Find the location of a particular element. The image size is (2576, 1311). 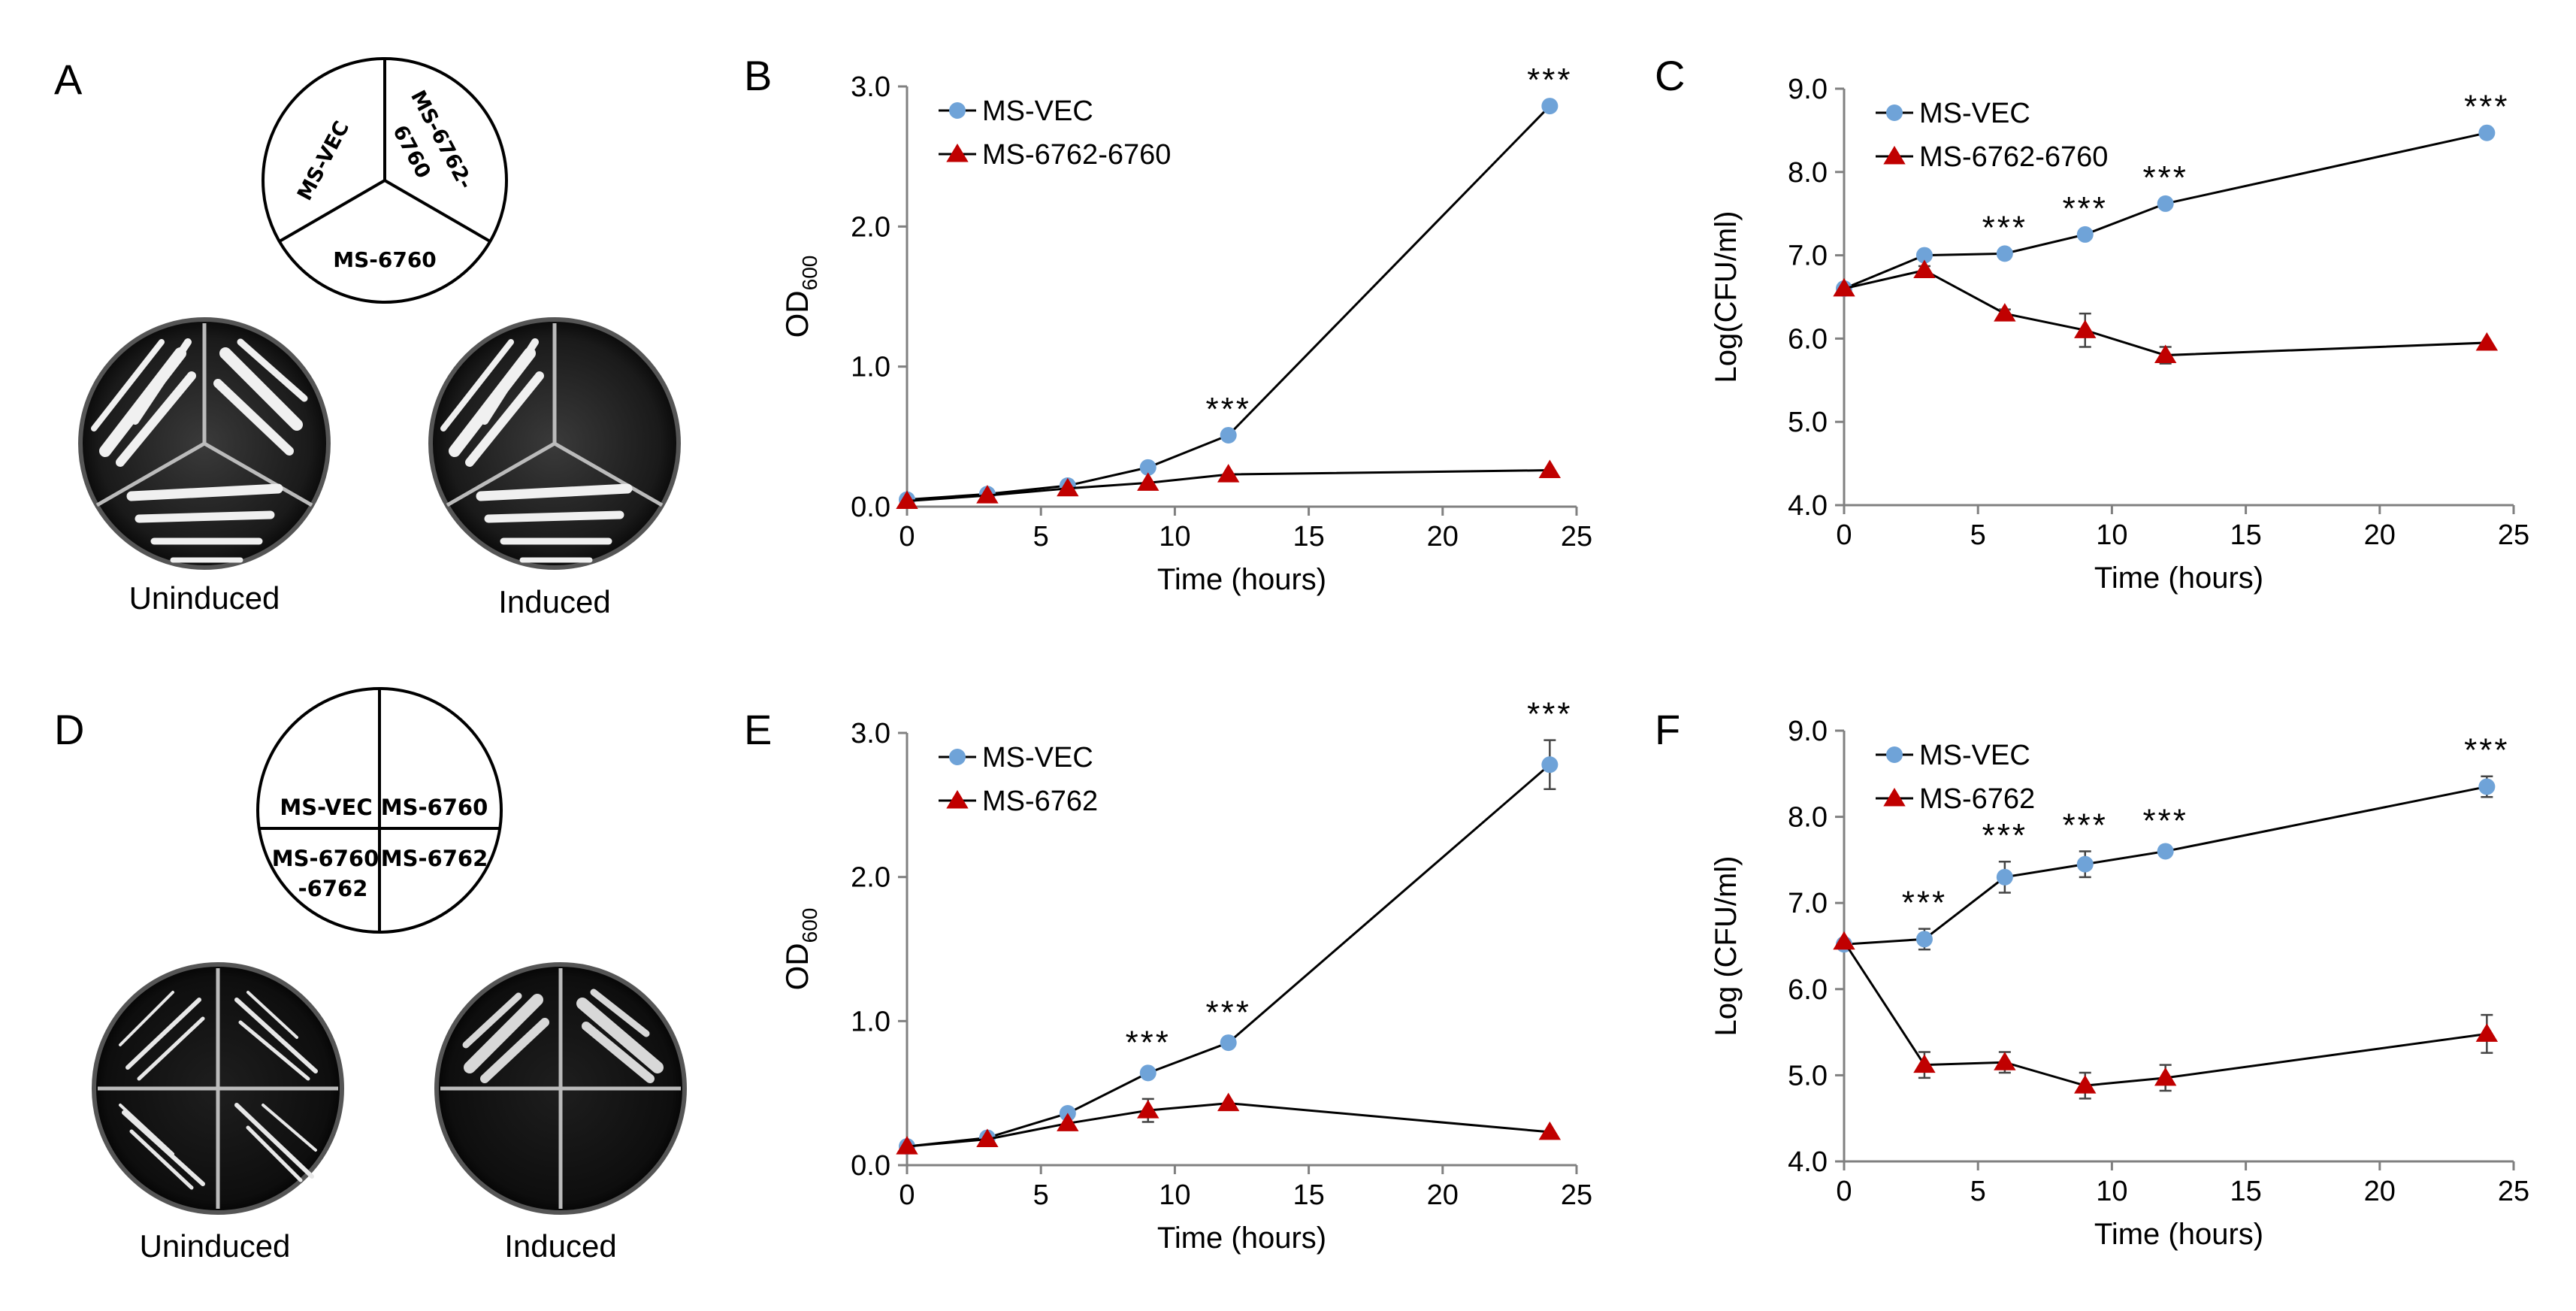

sector-label-ms-6760-6762-line1: MS-6760 is located at coordinates (326, 858).